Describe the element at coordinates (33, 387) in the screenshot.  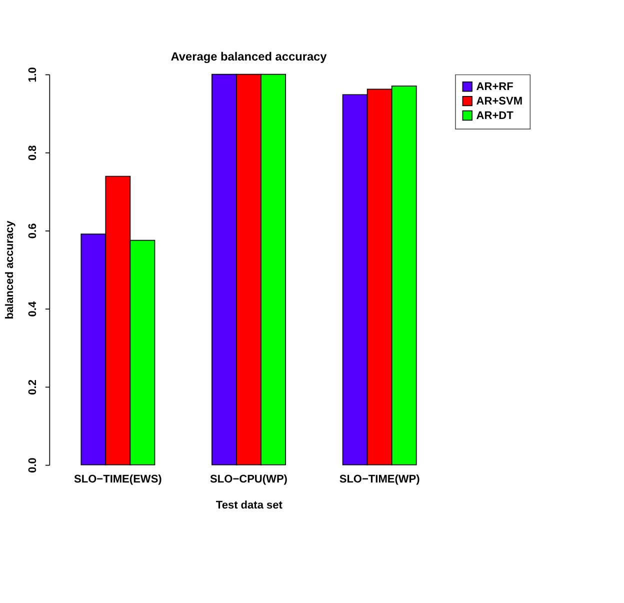
I see `y-tick-label: 0.2` at that location.